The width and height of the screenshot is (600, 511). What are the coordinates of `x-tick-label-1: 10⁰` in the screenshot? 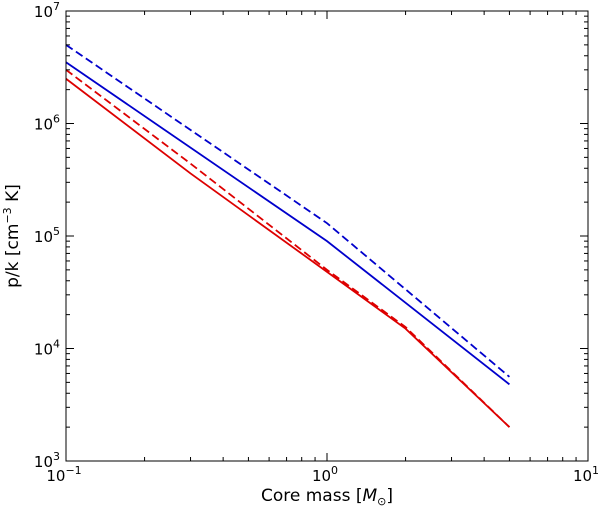 It's located at (325, 474).